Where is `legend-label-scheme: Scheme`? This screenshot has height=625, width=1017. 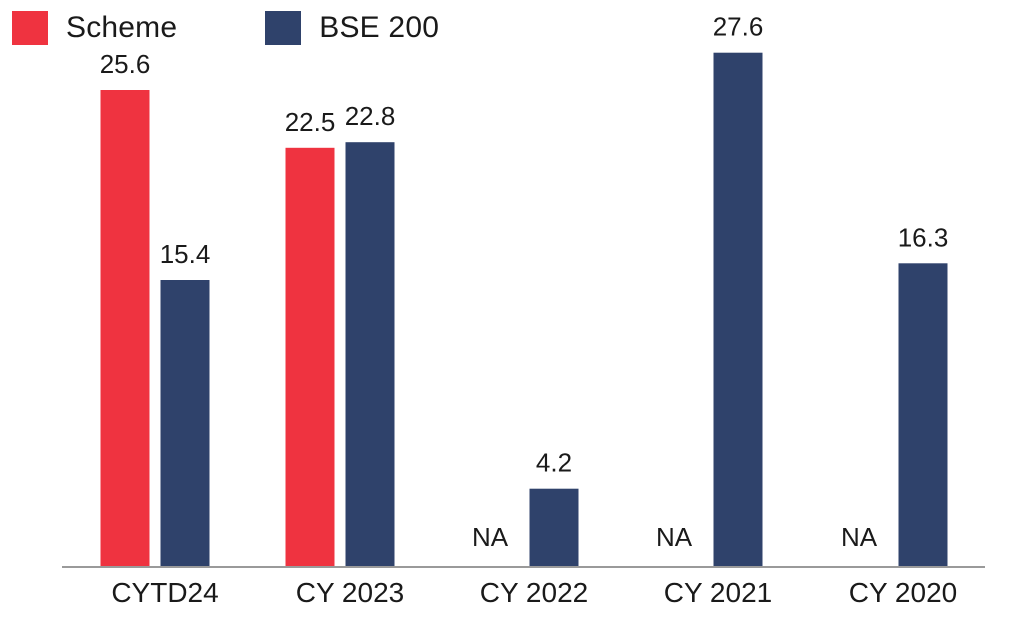
legend-label-scheme: Scheme is located at coordinates (122, 27).